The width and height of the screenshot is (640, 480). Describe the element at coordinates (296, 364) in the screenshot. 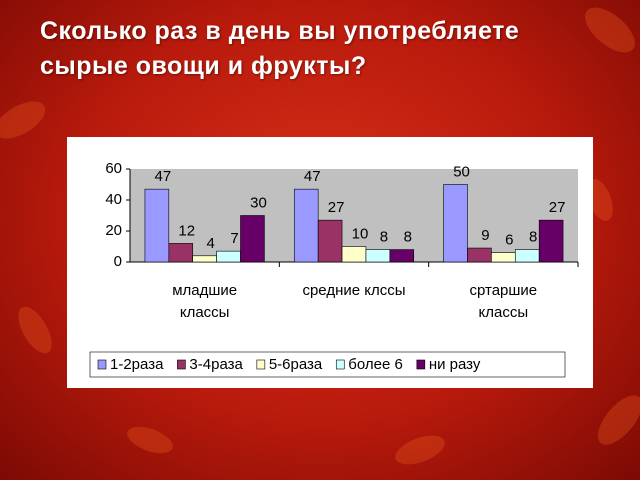

I see `legend-label: 5-6раза` at that location.